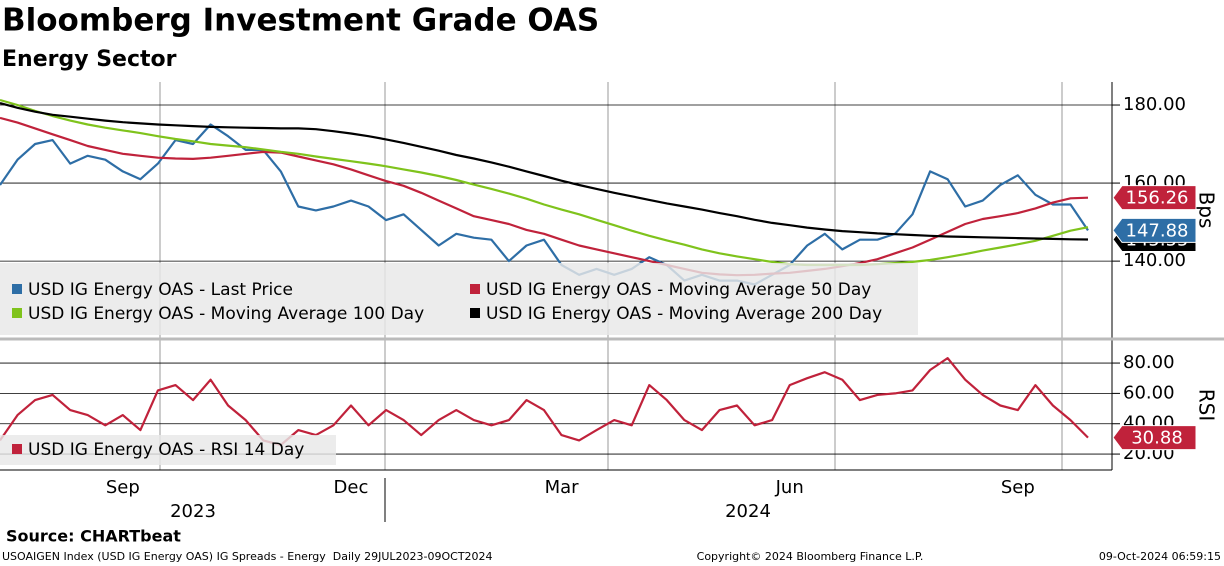 This screenshot has height=566, width=1224. What do you see at coordinates (1149, 362) in the screenshot?
I see `y-tick-label: 80.00` at bounding box center [1149, 362].